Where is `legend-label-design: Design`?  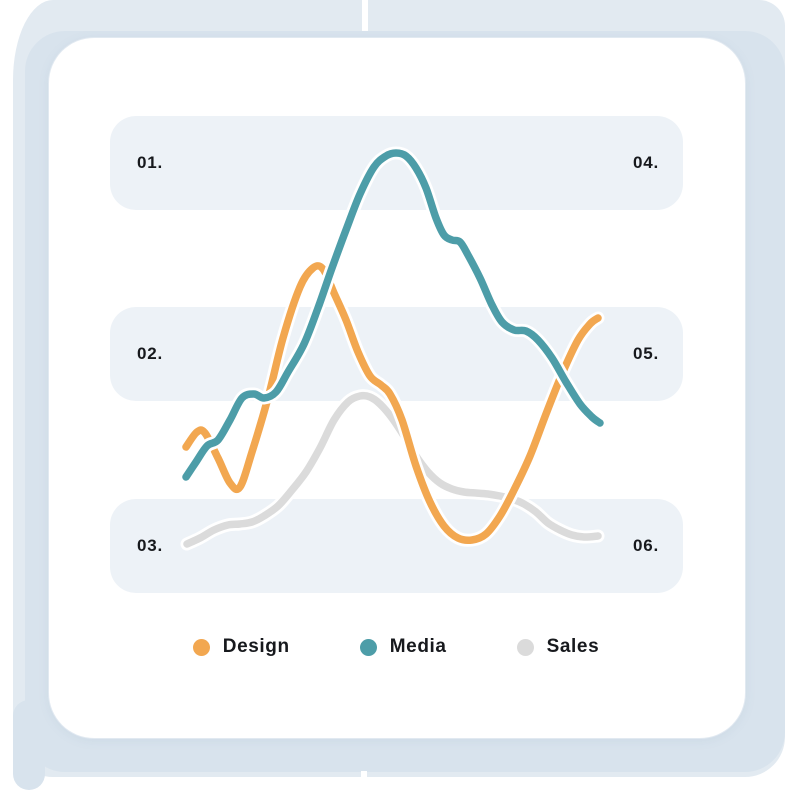
legend-label-design: Design is located at coordinates (256, 646).